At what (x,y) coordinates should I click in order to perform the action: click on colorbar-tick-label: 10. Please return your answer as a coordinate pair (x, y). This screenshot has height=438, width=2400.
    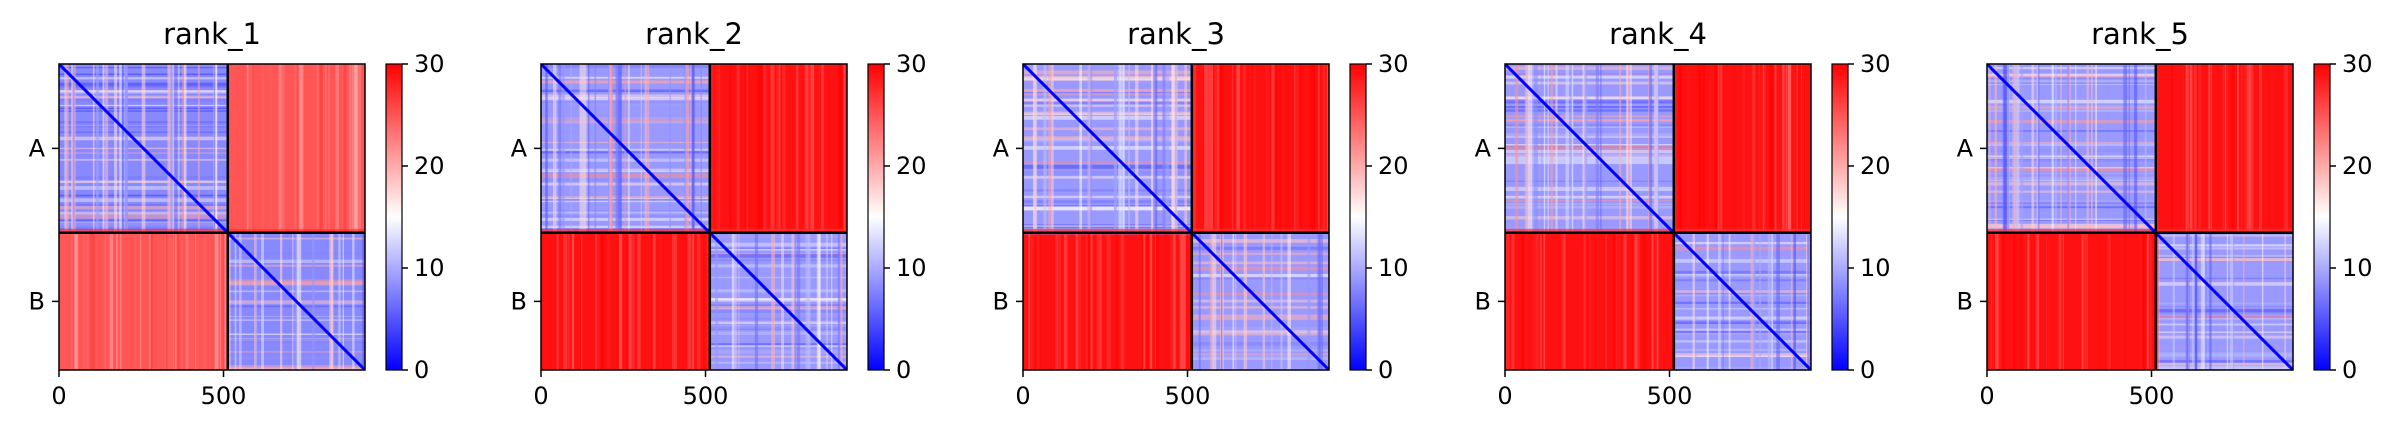
    Looking at the image, I should click on (1393, 268).